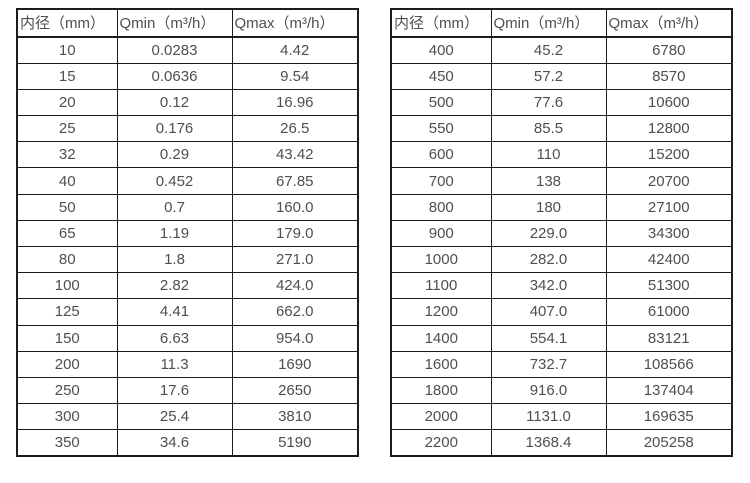 This screenshot has width=750, height=483. I want to click on table-row: 10 0.0283 4.42, so click(187, 50).